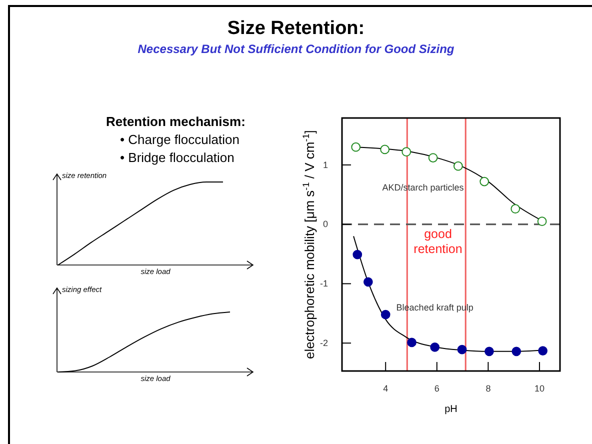 This screenshot has width=592, height=444. What do you see at coordinates (438, 241) in the screenshot?
I see `annotation: good retention` at bounding box center [438, 241].